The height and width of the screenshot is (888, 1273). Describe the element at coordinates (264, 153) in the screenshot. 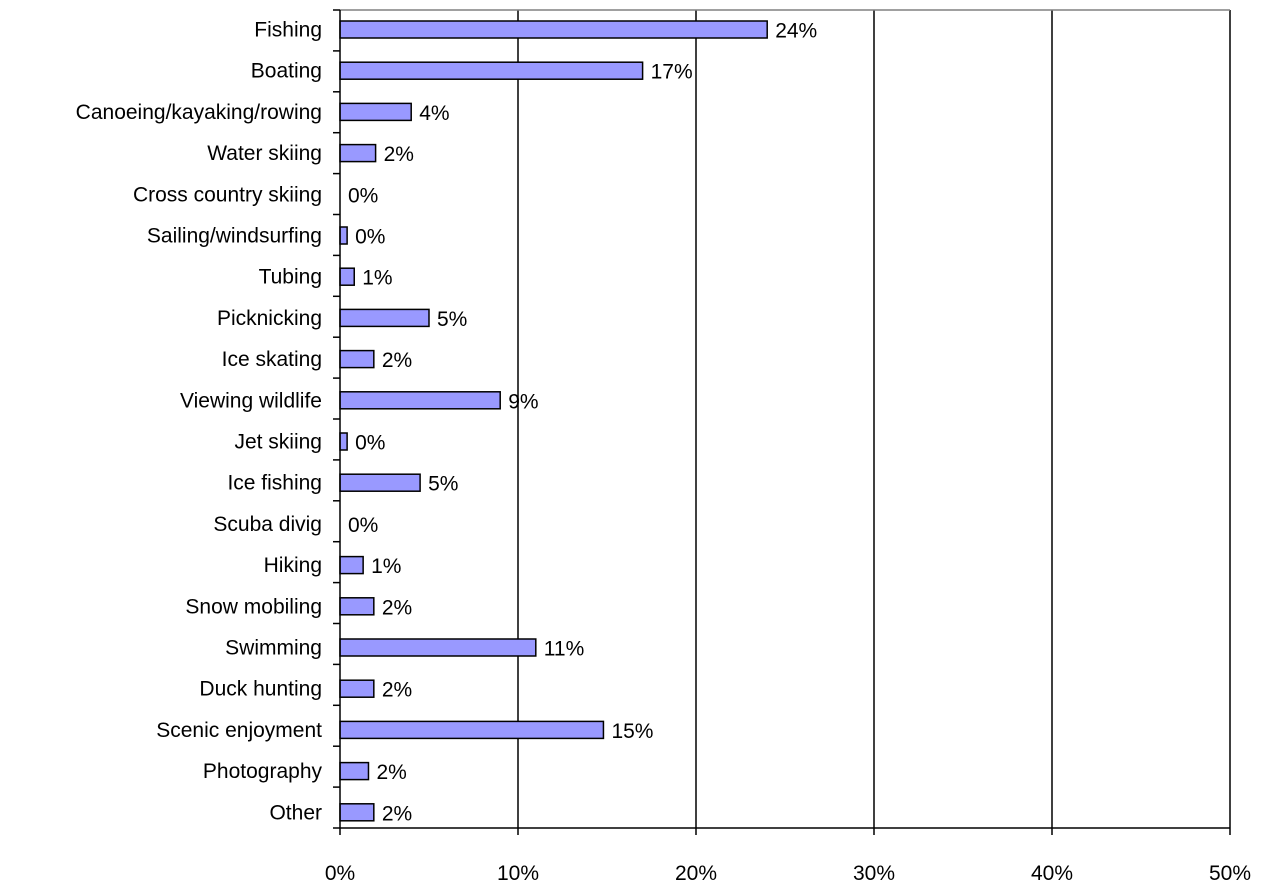

I see `category-label: Water skiing` at that location.